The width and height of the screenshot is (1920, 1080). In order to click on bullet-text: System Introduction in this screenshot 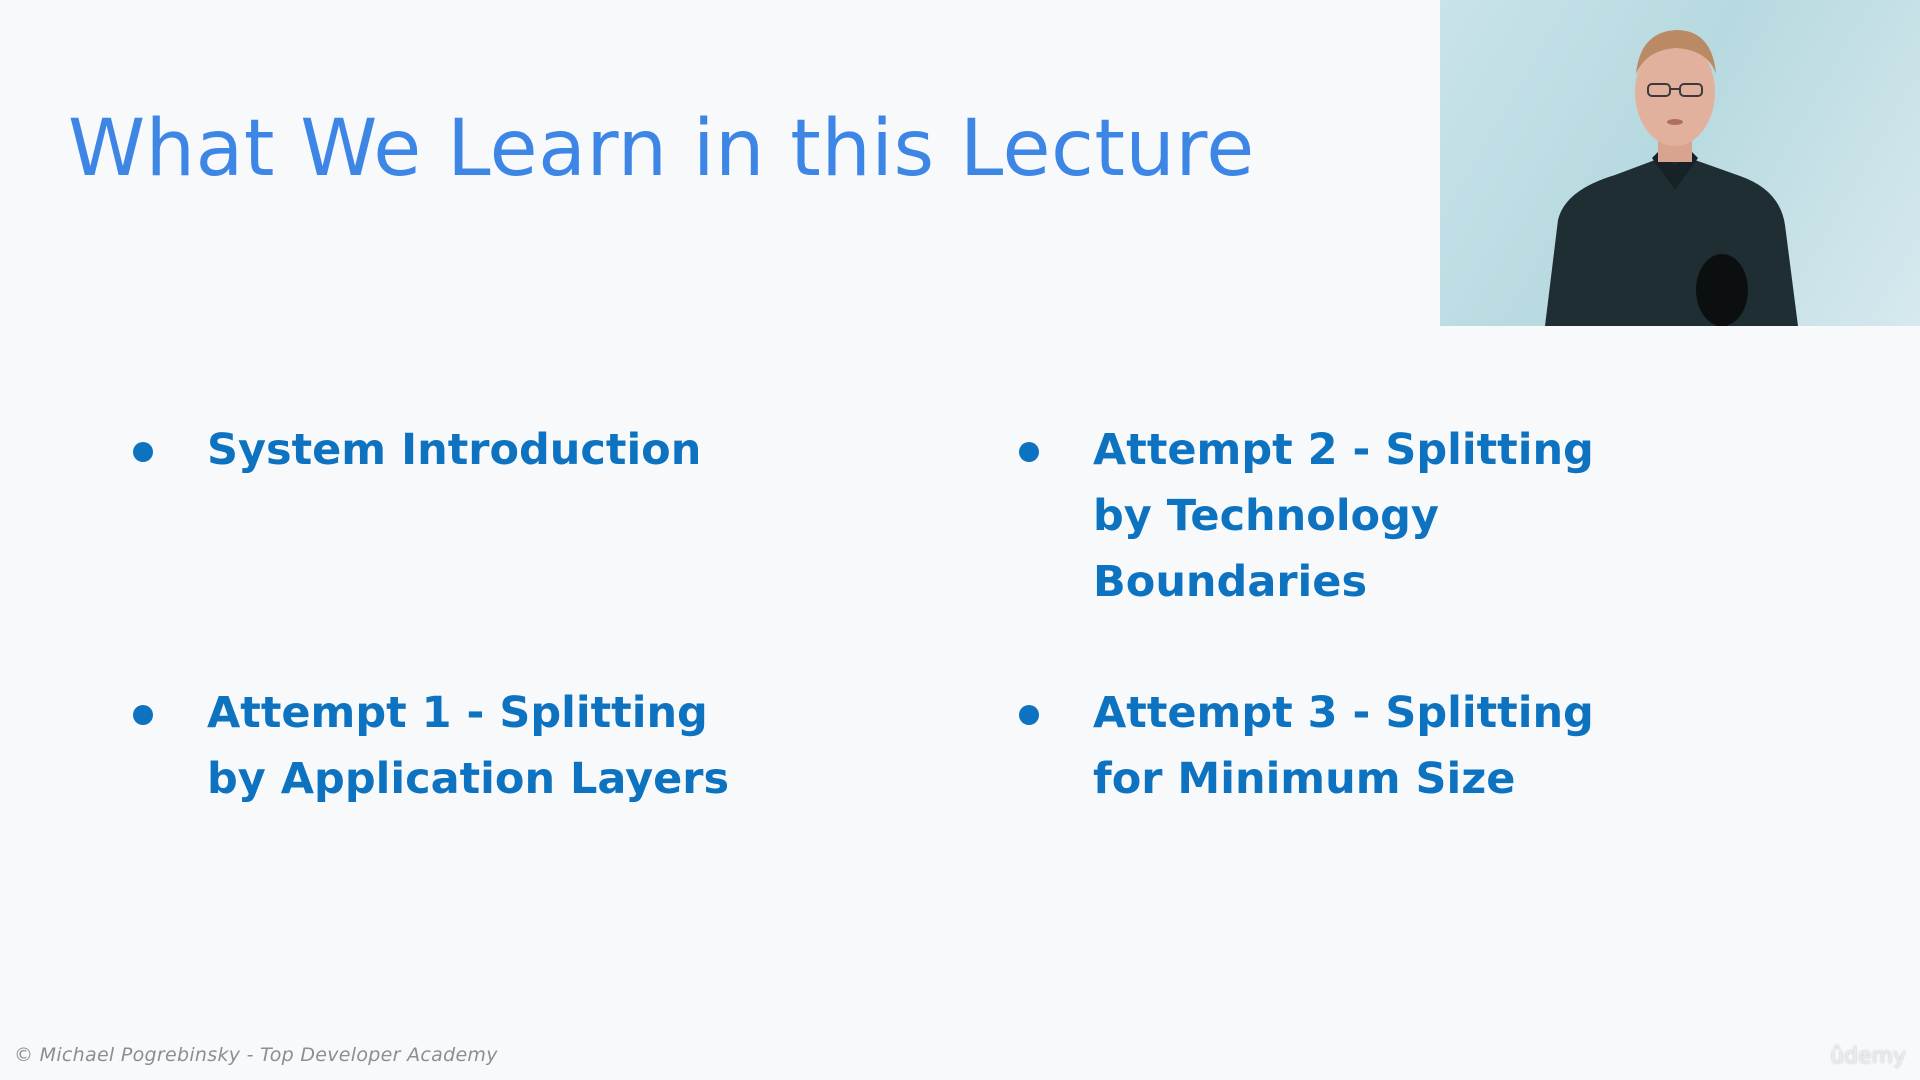, I will do `click(454, 450)`.